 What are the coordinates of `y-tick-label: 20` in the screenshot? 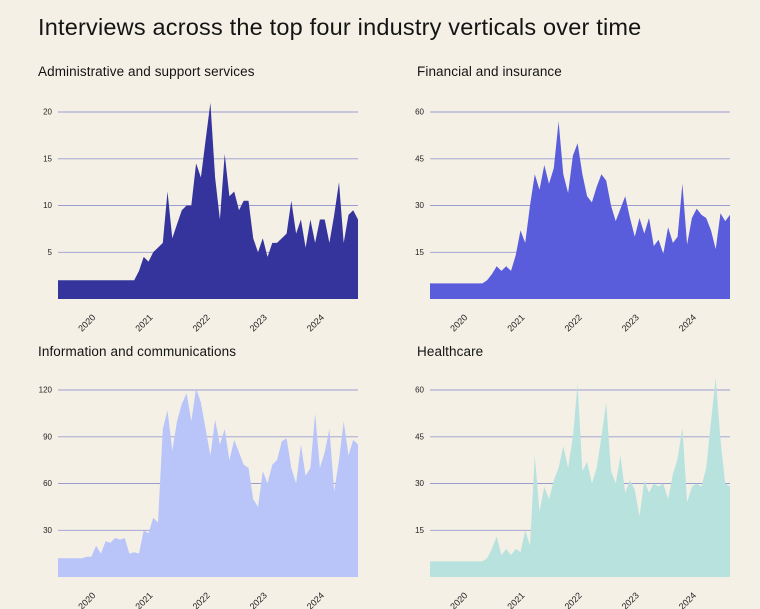 It's located at (47, 112).